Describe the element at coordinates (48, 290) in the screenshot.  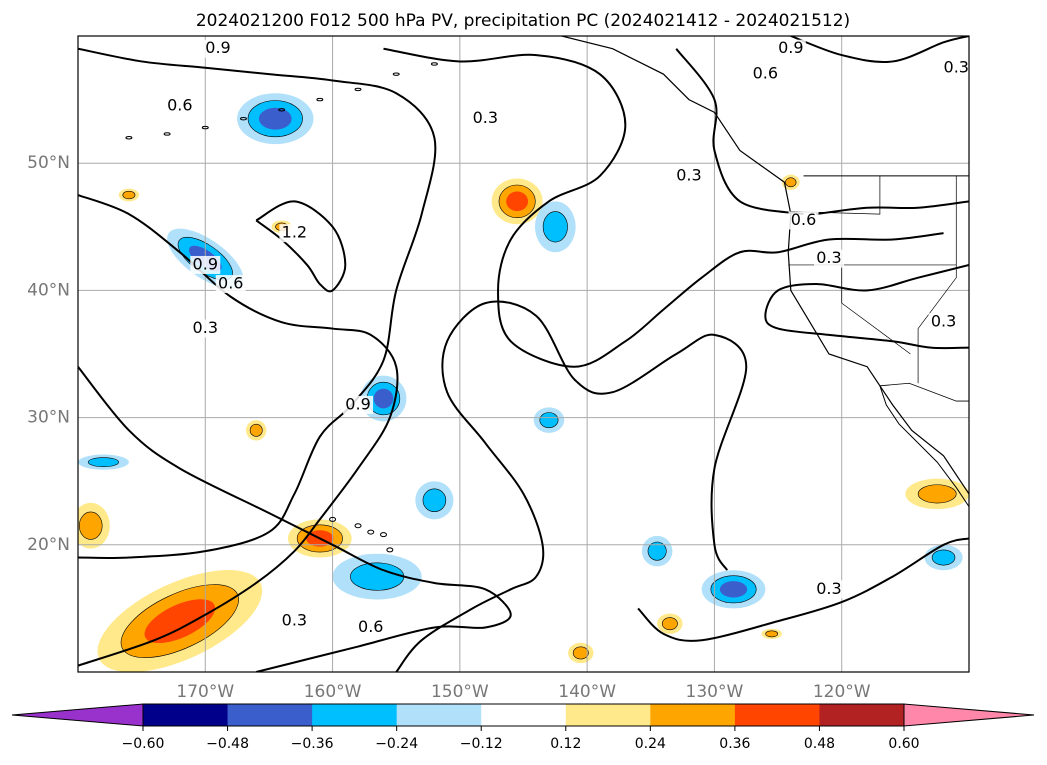
I see `latitude-tick-label: 40°N` at that location.